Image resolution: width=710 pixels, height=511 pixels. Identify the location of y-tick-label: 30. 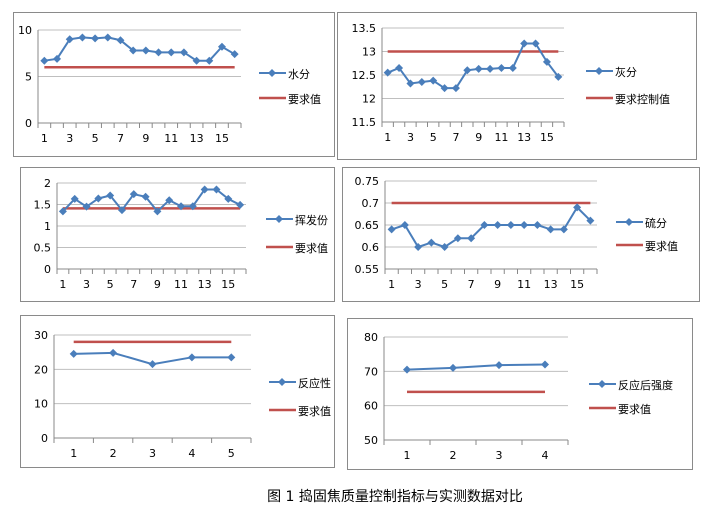
(41, 335).